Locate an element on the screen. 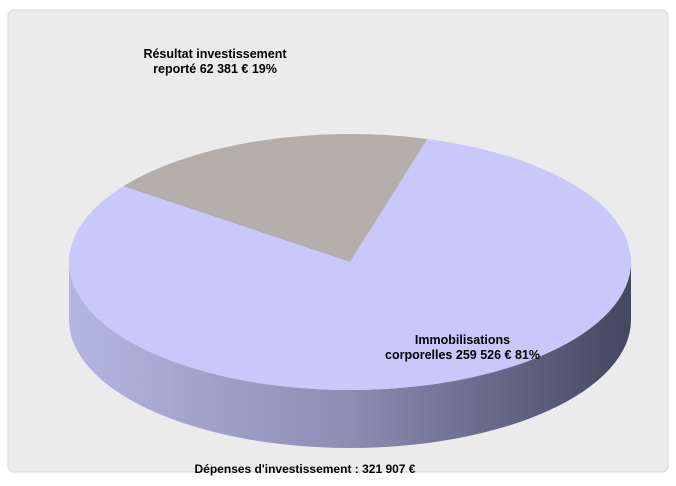 This screenshot has width=676, height=486. pie-slice is located at coordinates (275, 198).